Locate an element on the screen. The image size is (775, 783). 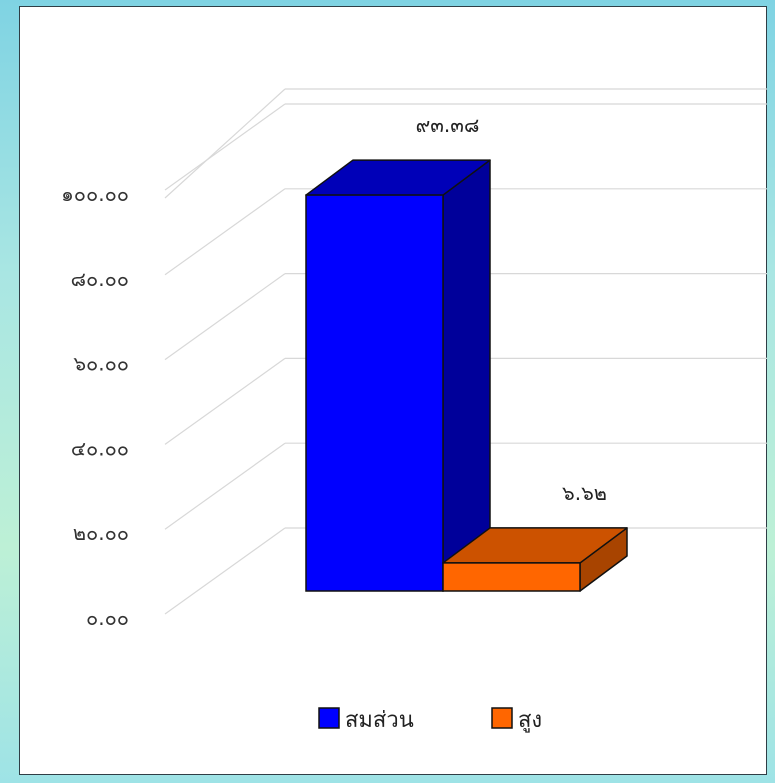
legend-label: สมส่วน is located at coordinates (379, 720).